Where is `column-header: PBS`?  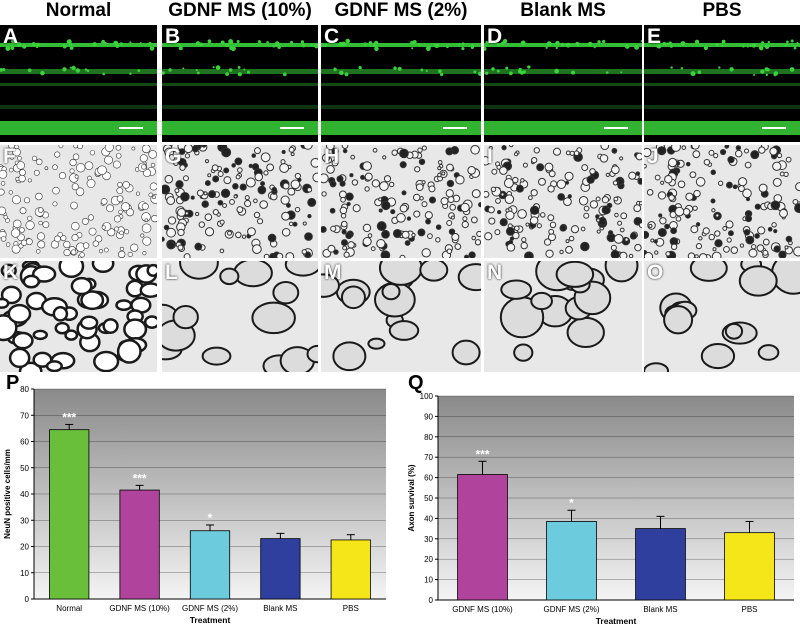 column-header: PBS is located at coordinates (722, 10).